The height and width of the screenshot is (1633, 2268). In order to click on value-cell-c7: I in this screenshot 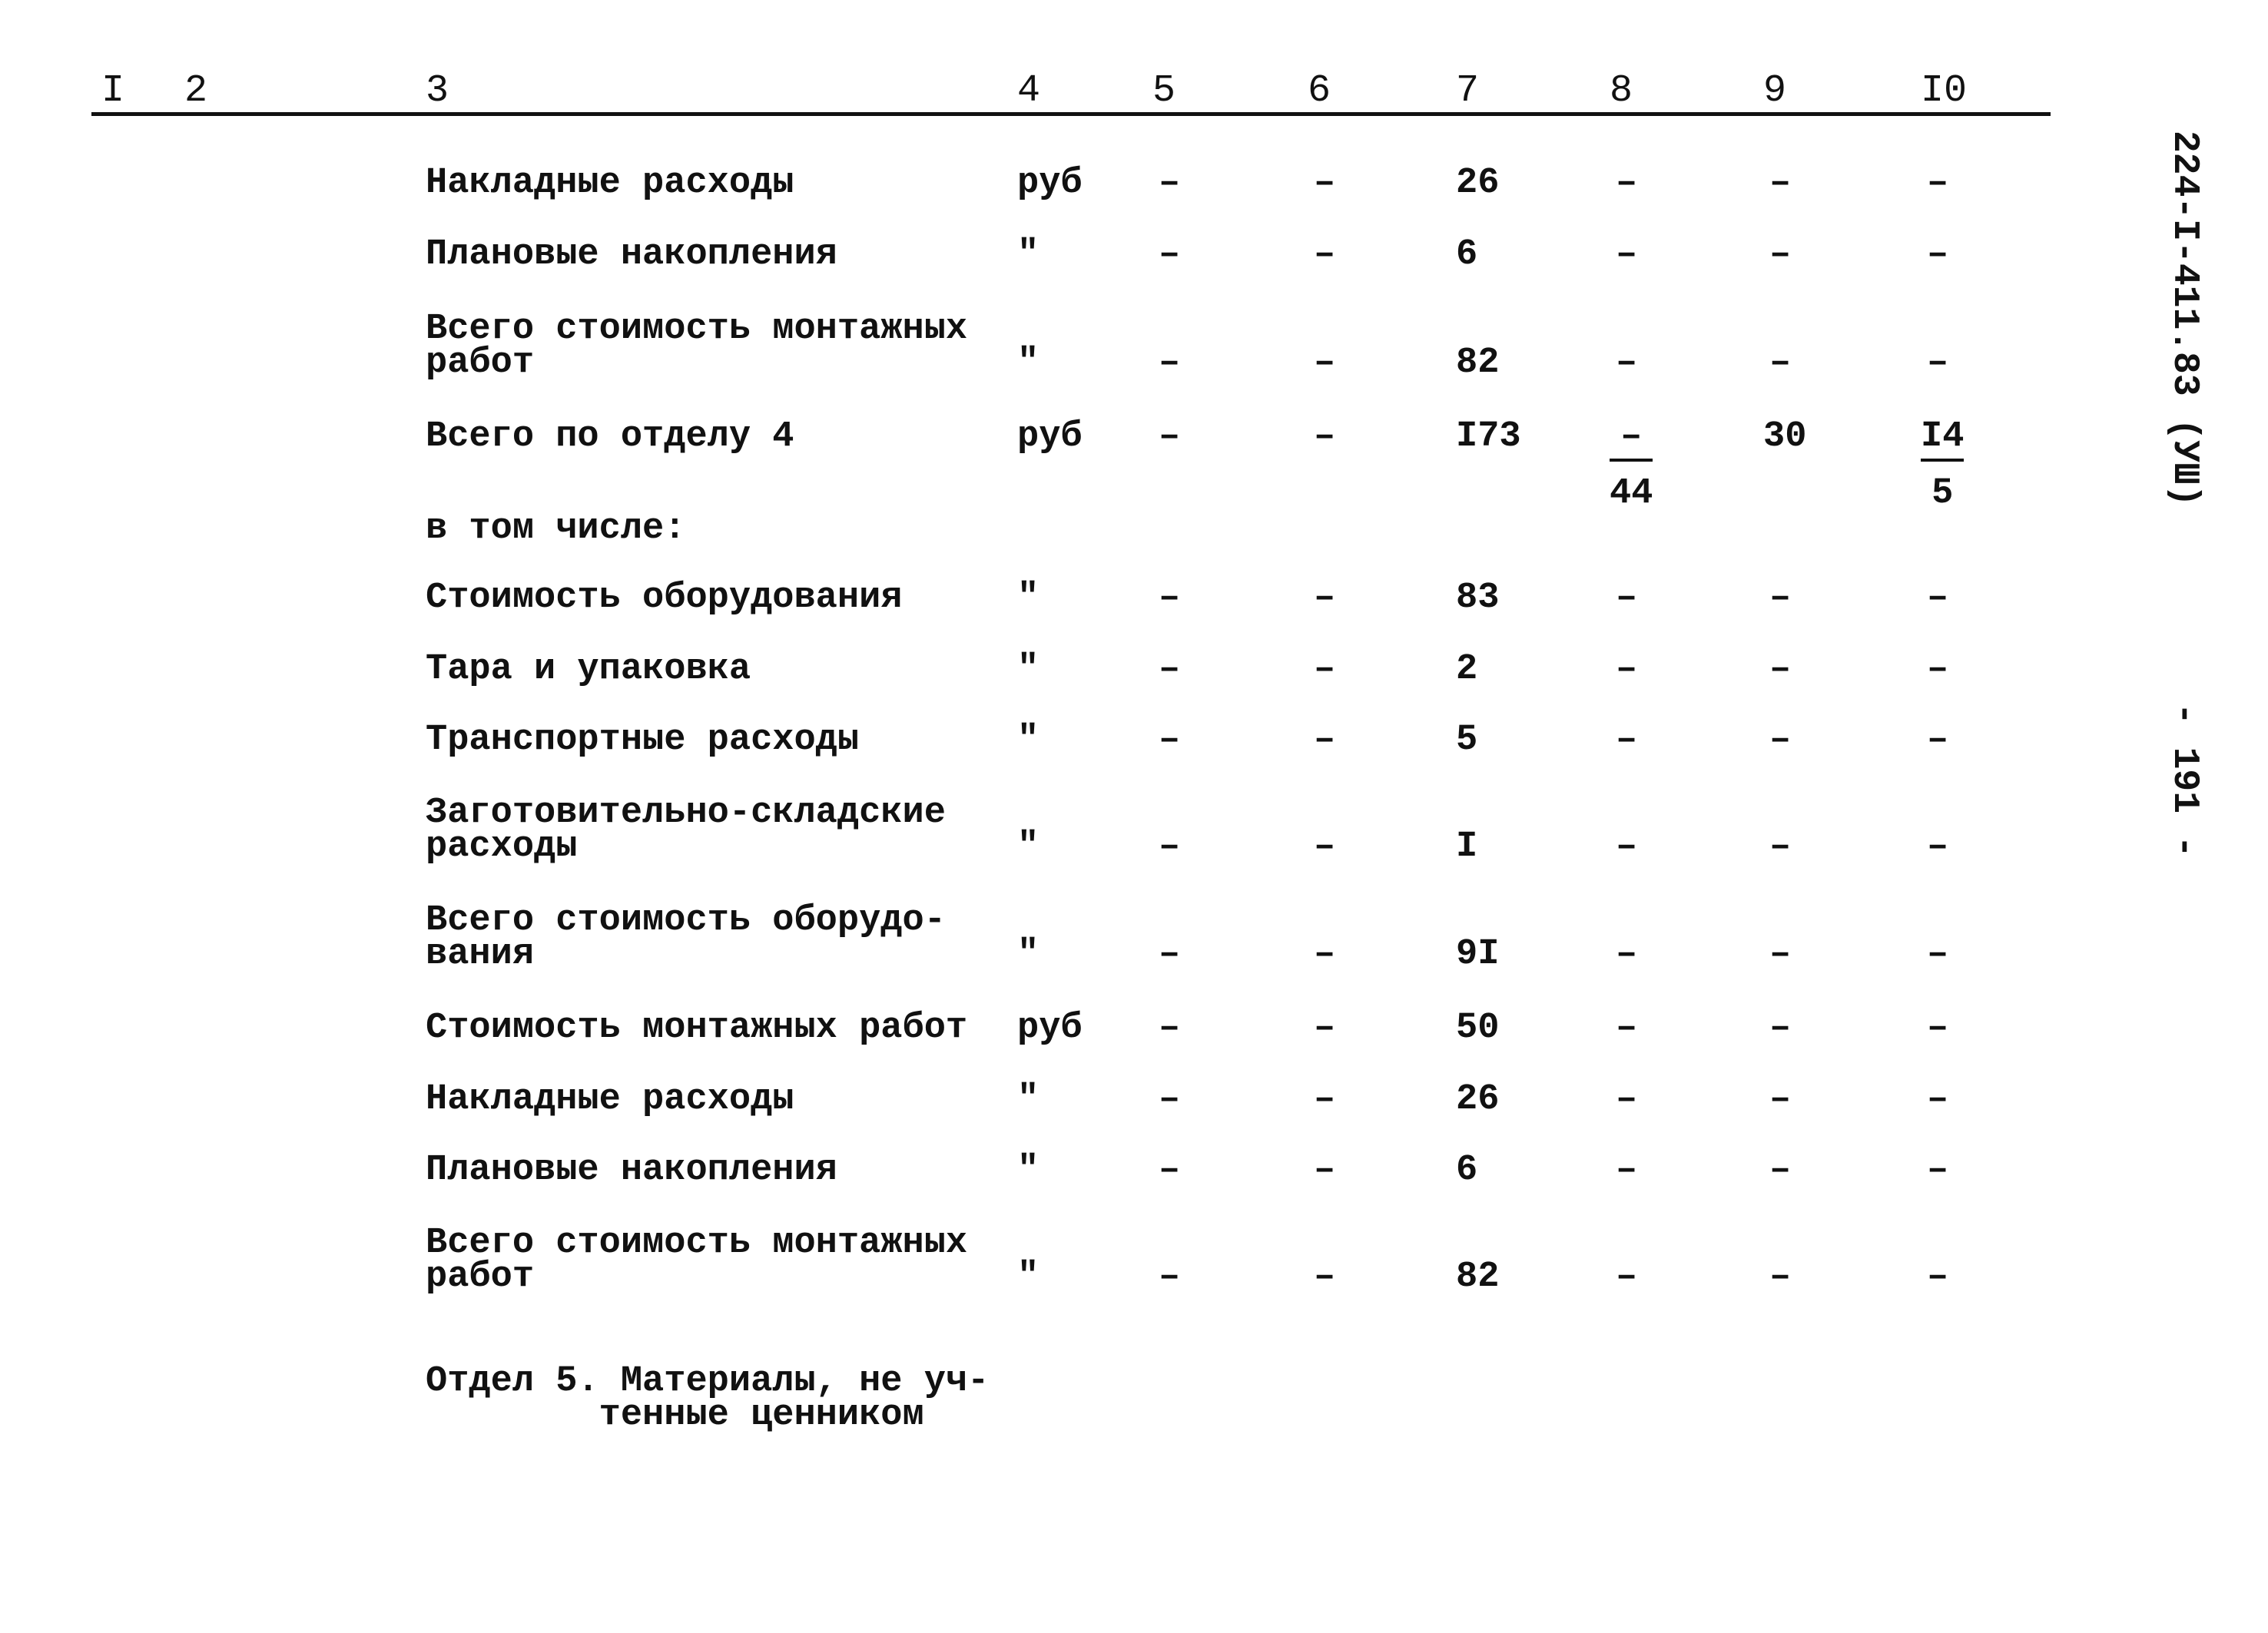, I will do `click(1467, 847)`.